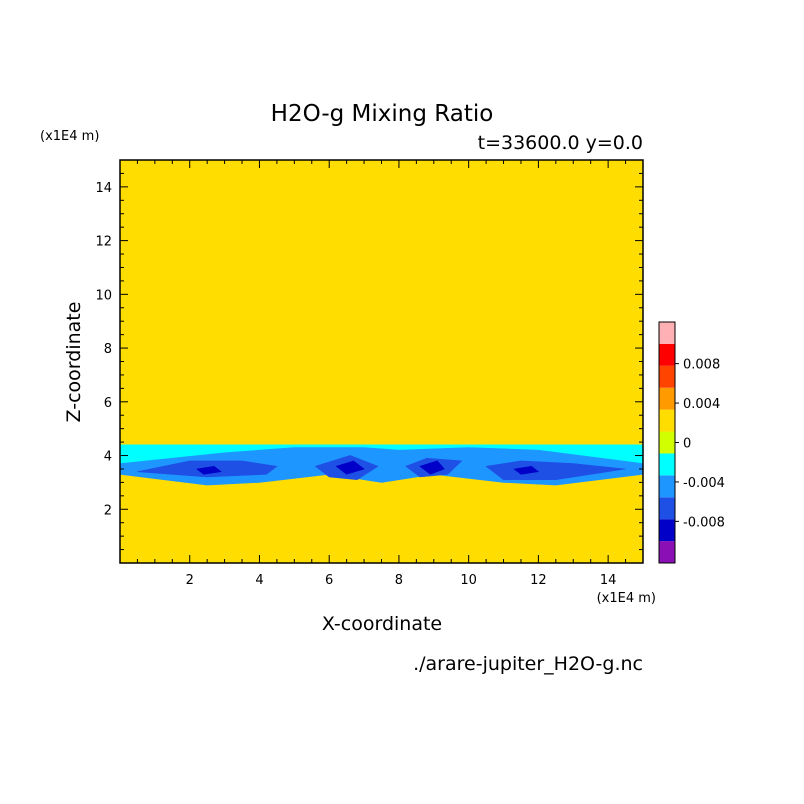 This screenshot has width=804, height=804. What do you see at coordinates (190, 580) in the screenshot?
I see `x-tick-label: 2` at bounding box center [190, 580].